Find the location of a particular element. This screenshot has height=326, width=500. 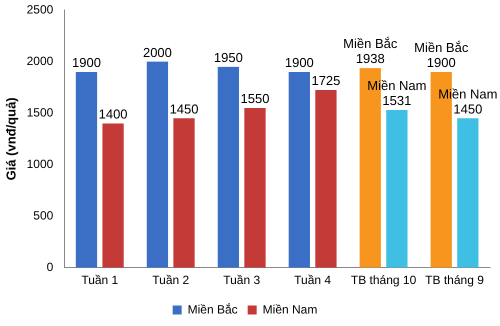

y-axis-title: Giá (vnđ/quả) is located at coordinates (10, 138).